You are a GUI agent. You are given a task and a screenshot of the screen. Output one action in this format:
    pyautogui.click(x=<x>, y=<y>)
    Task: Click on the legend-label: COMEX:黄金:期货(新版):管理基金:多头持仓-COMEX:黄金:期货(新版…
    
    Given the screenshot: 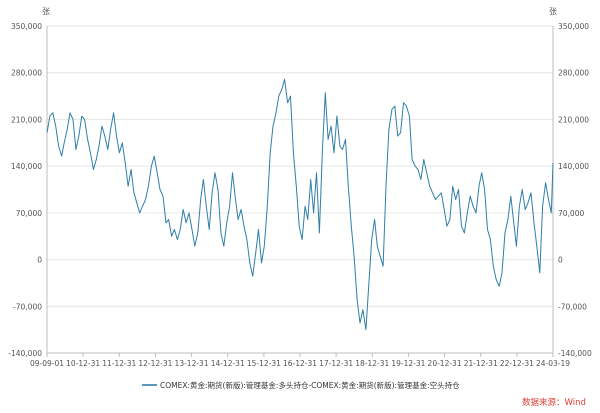 What is the action you would take?
    pyautogui.click(x=310, y=385)
    